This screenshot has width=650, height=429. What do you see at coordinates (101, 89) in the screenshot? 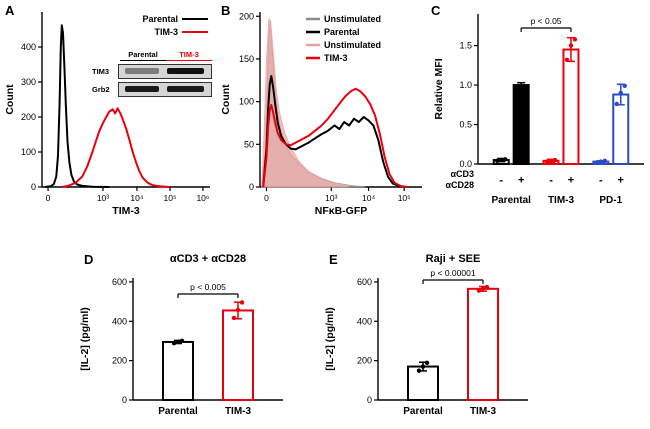
I see `blot-row-label-grb2: Grb2` at bounding box center [101, 89].